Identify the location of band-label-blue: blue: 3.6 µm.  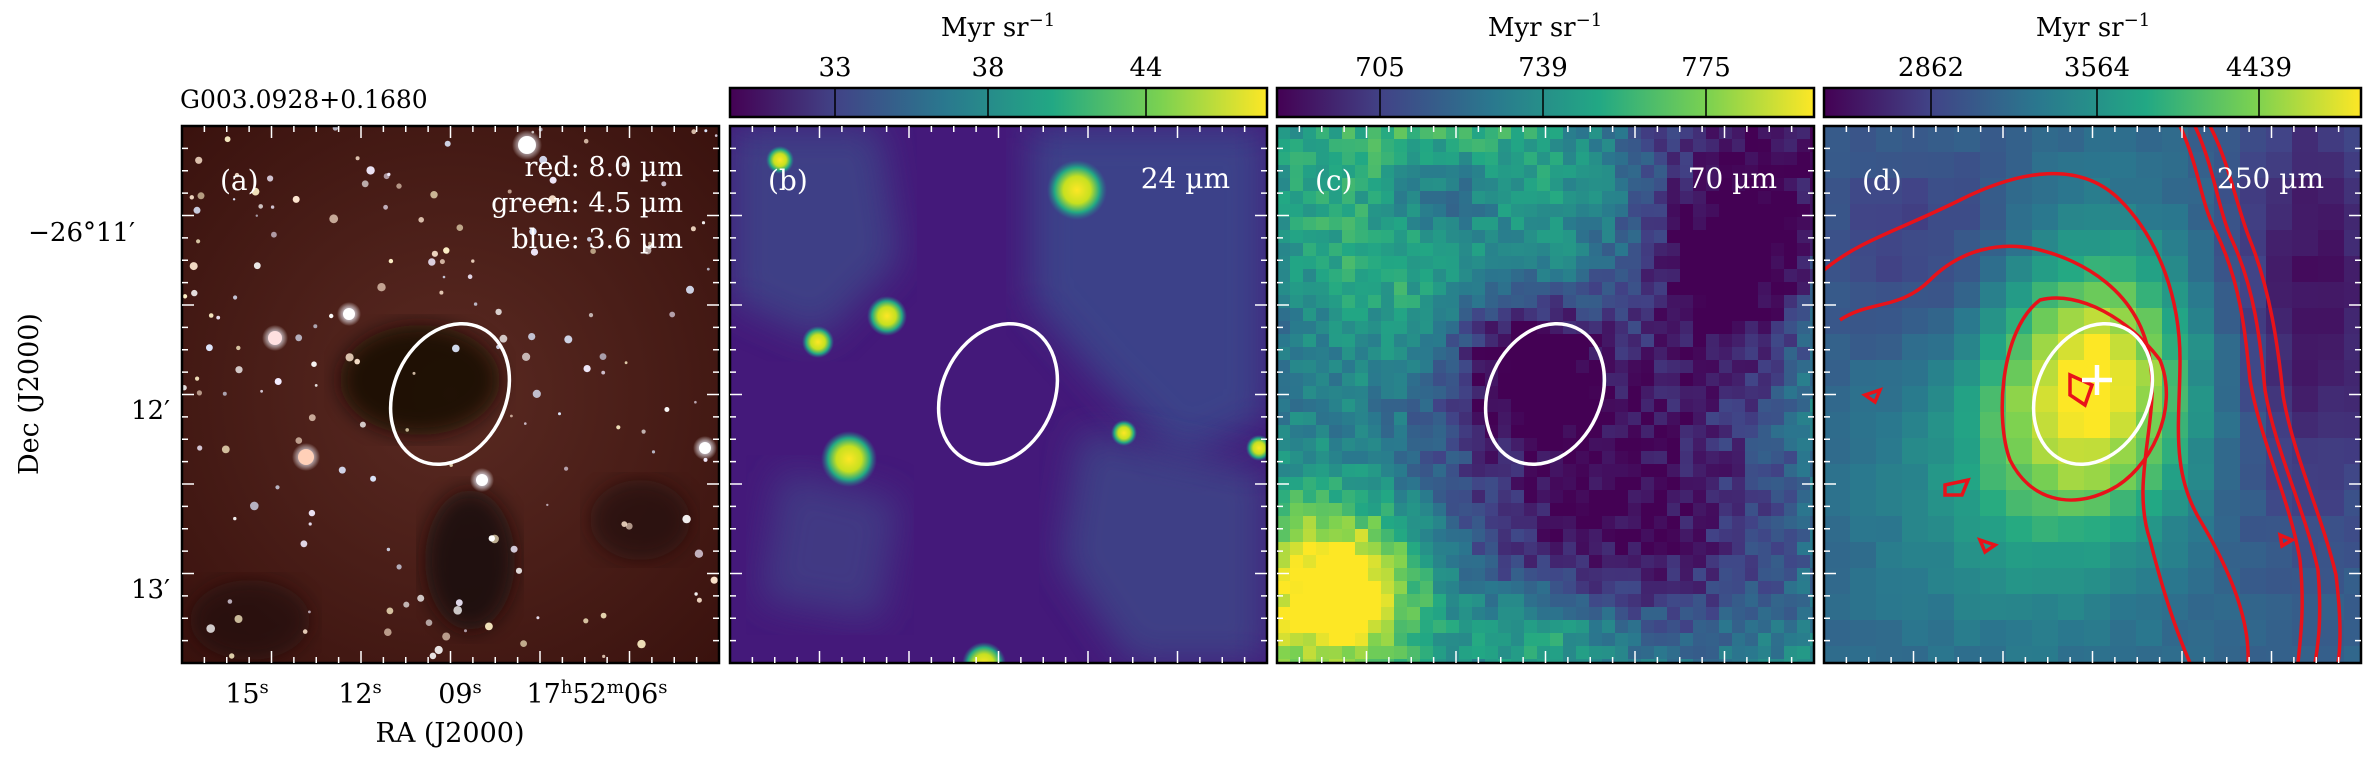
(597, 239).